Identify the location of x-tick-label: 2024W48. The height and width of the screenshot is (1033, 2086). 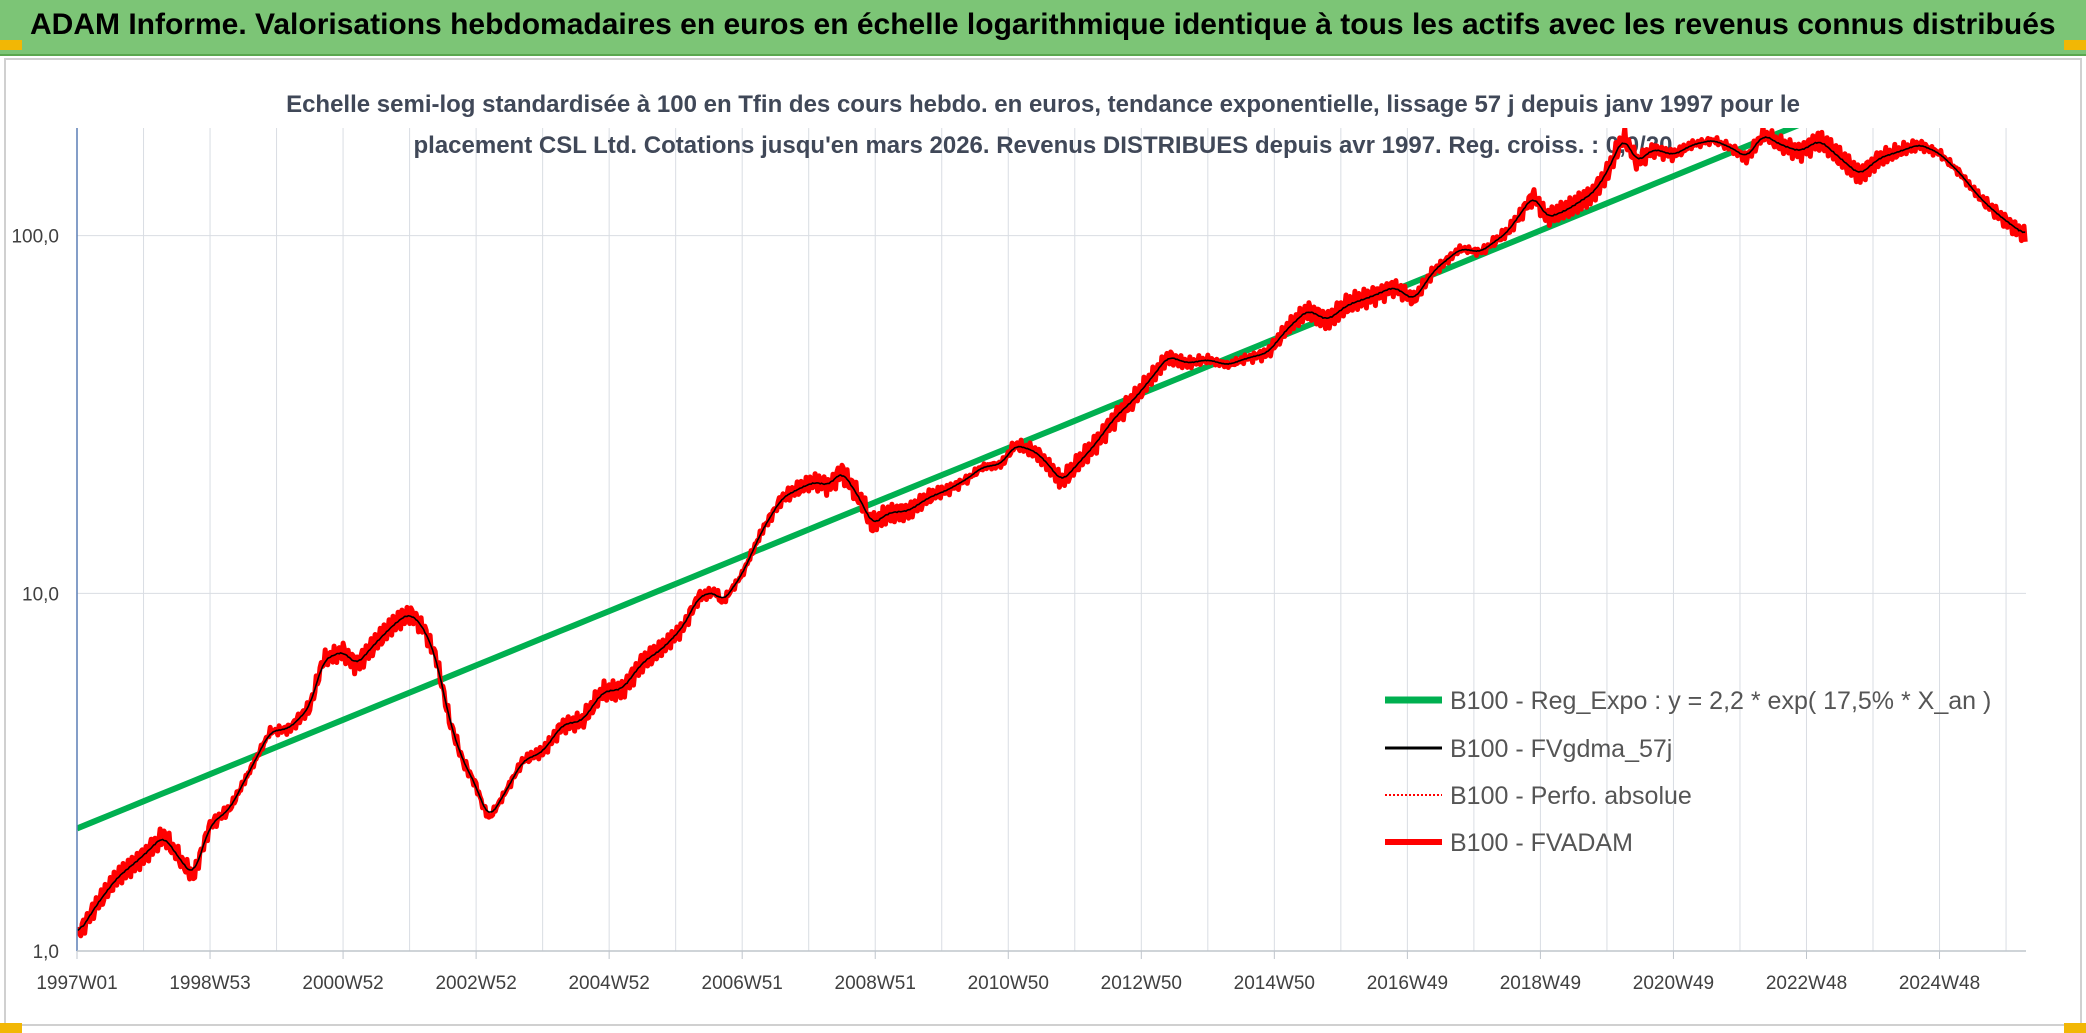
(1939, 983).